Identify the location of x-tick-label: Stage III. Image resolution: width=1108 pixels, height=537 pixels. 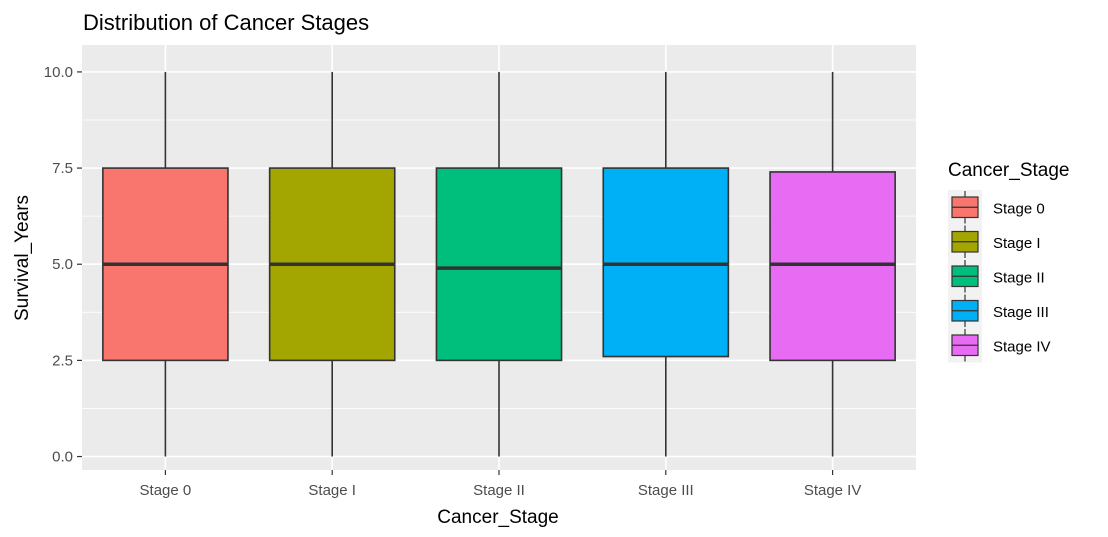
(666, 490).